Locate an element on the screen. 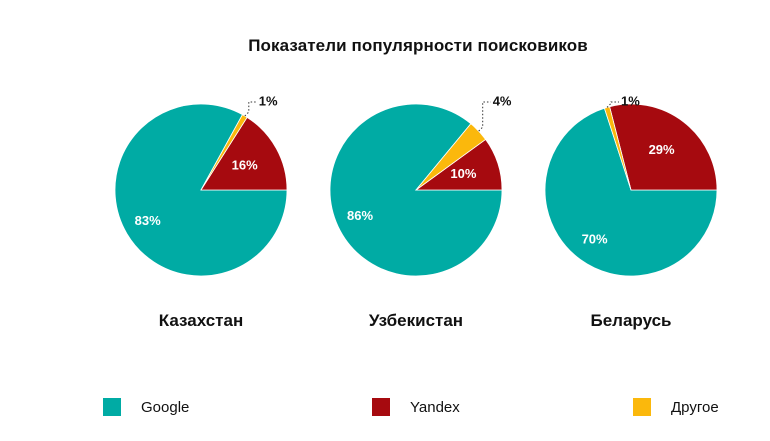 Image resolution: width=770 pixels, height=441 pixels. legend-item-yandex: Yandex is located at coordinates (416, 407).